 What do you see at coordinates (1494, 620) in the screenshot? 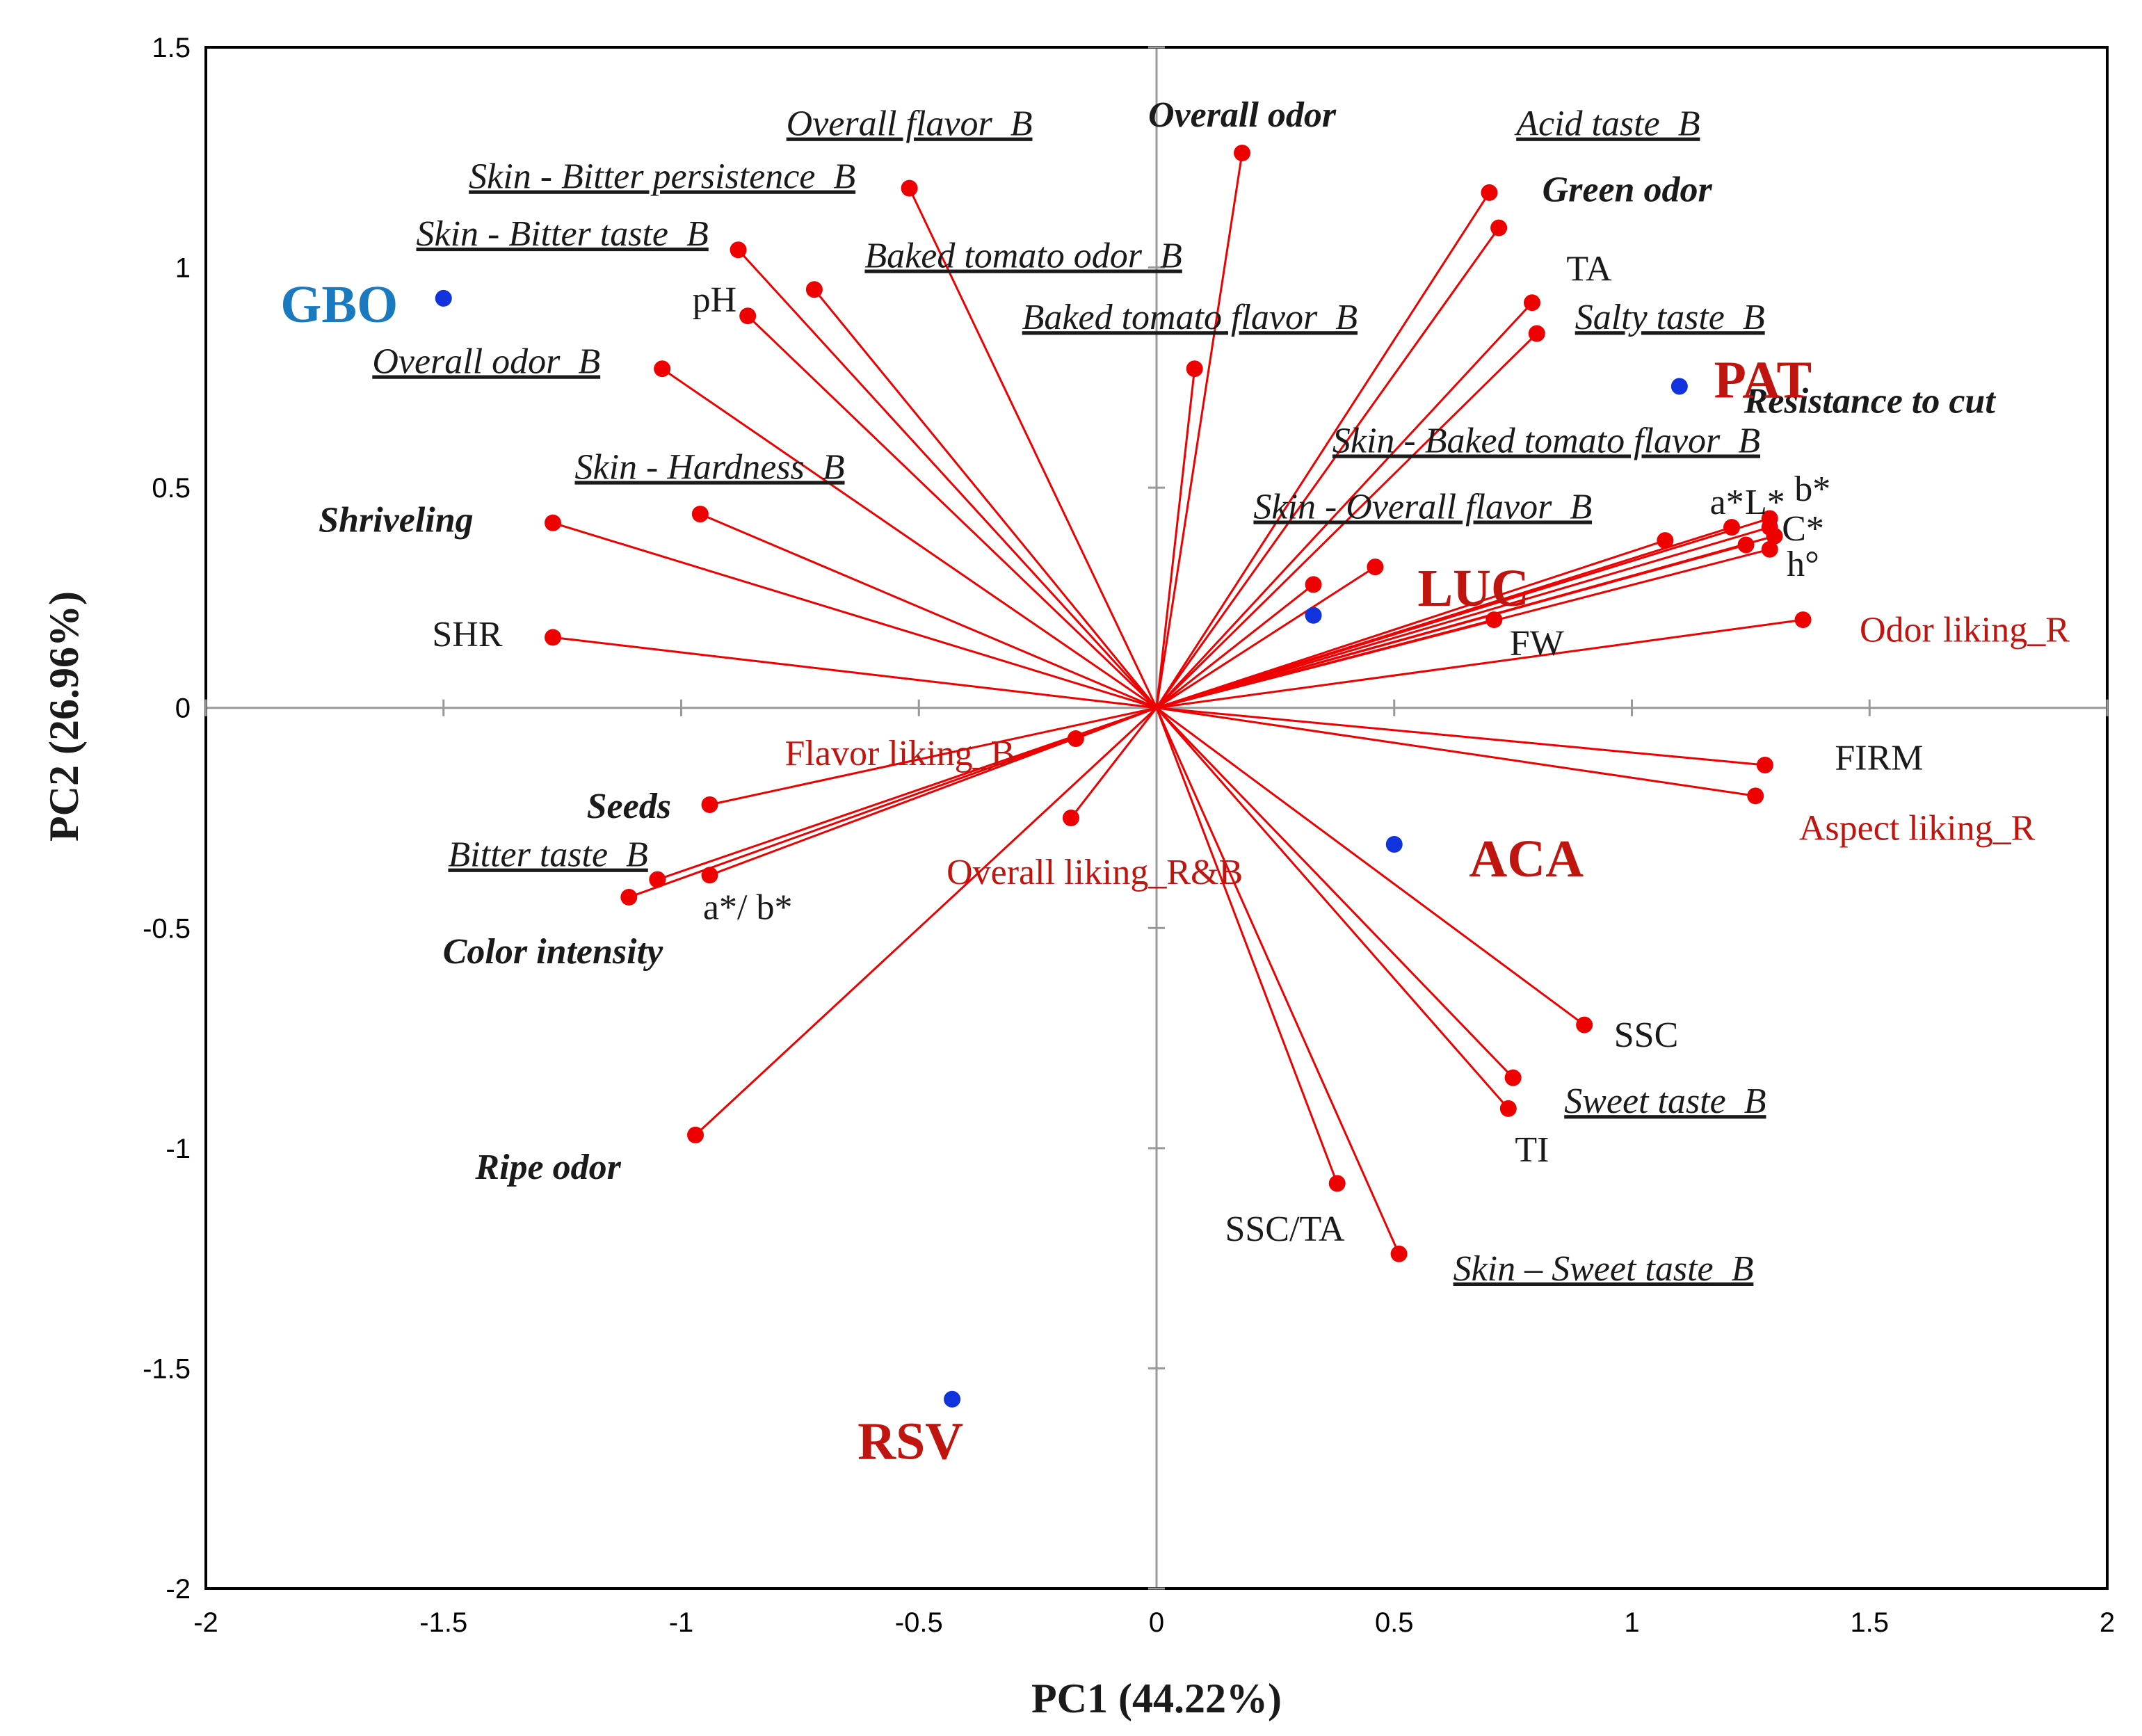
I see `var-point-fw` at bounding box center [1494, 620].